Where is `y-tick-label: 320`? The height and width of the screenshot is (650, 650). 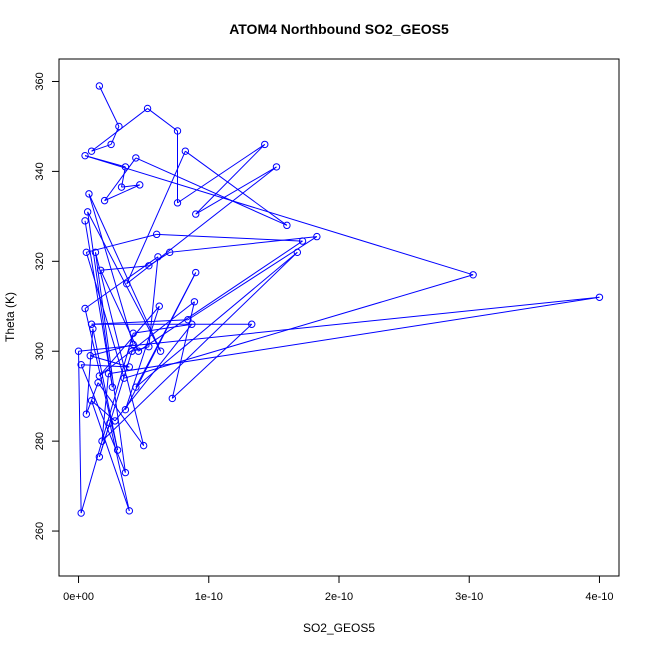 y-tick-label: 320 is located at coordinates (40, 261).